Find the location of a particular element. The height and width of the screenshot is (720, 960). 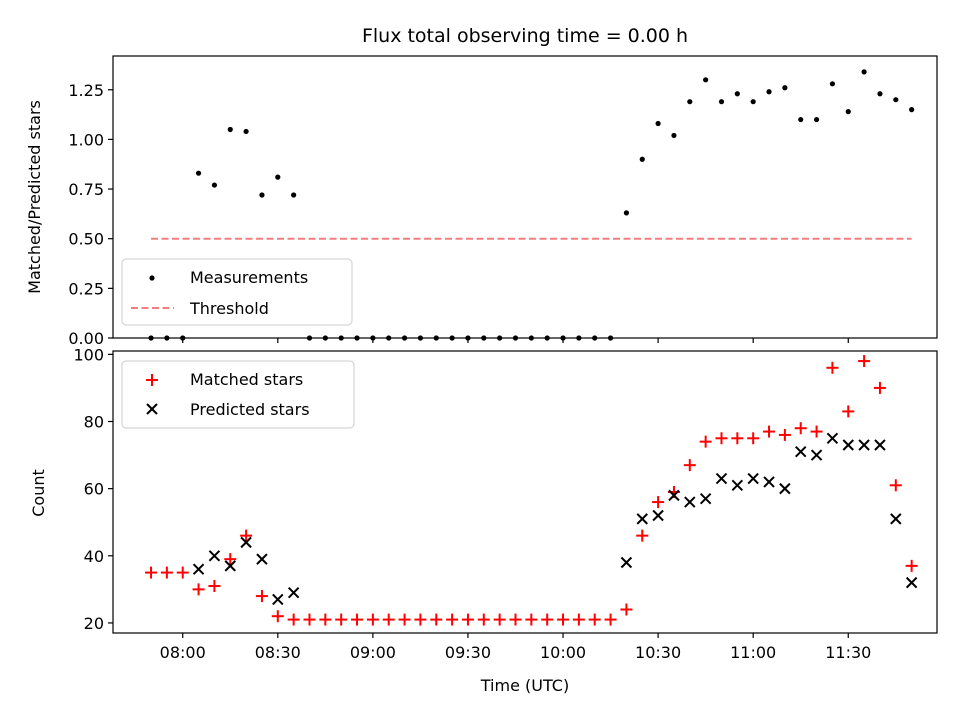

x-tick-label: 11:00 is located at coordinates (753, 652).